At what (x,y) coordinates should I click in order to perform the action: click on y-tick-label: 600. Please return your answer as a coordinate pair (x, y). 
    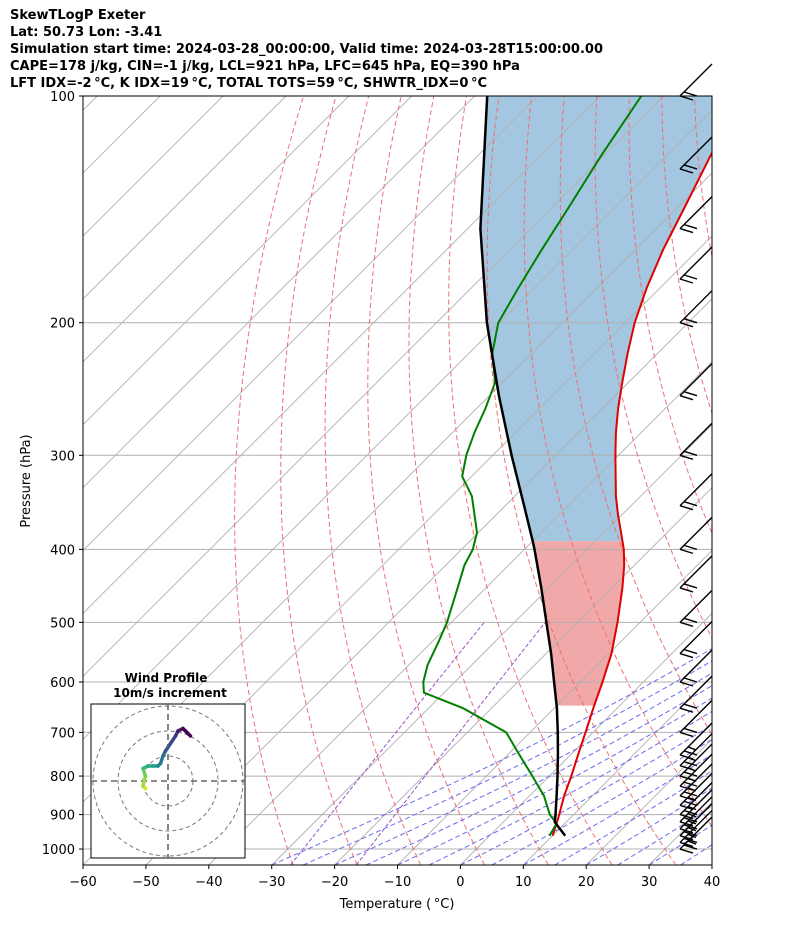
    Looking at the image, I should click on (62, 683).